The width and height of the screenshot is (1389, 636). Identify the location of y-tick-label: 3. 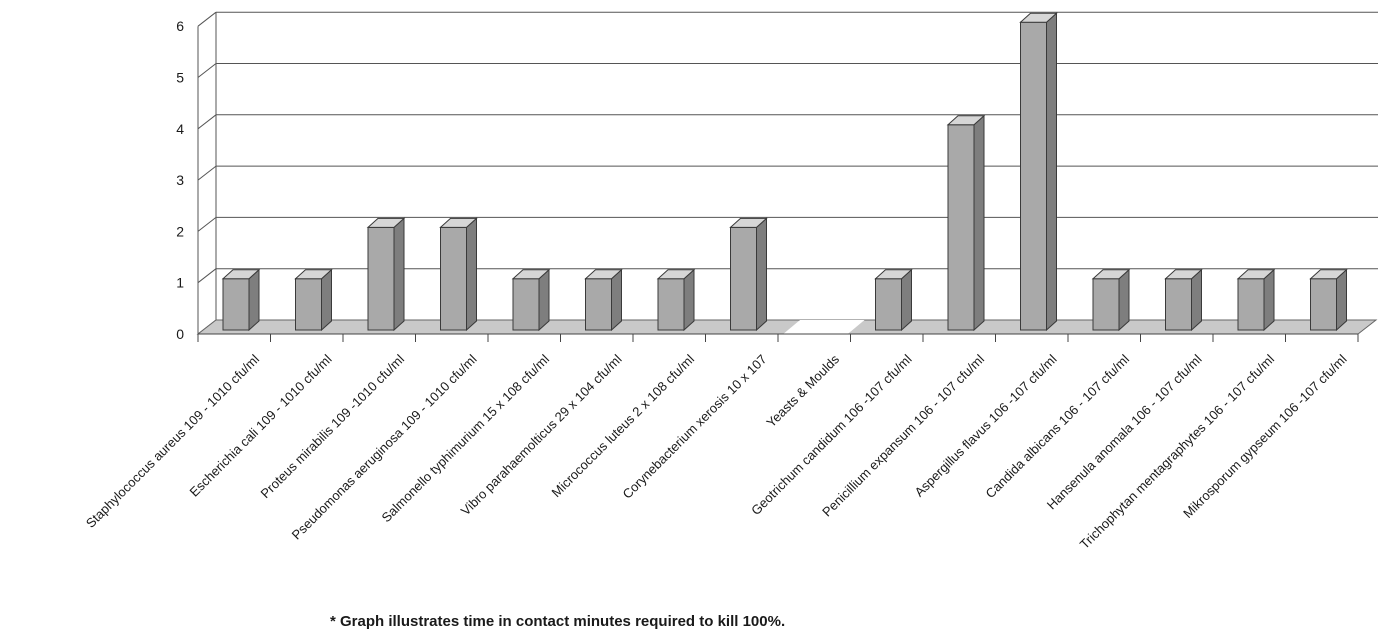
(180, 180).